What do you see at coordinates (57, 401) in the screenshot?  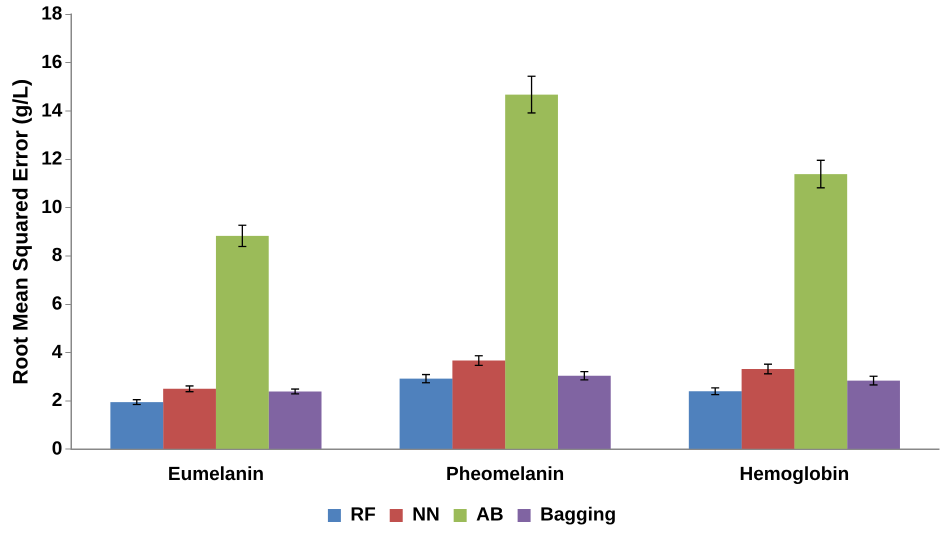 I see `y-tick-label: 2` at bounding box center [57, 401].